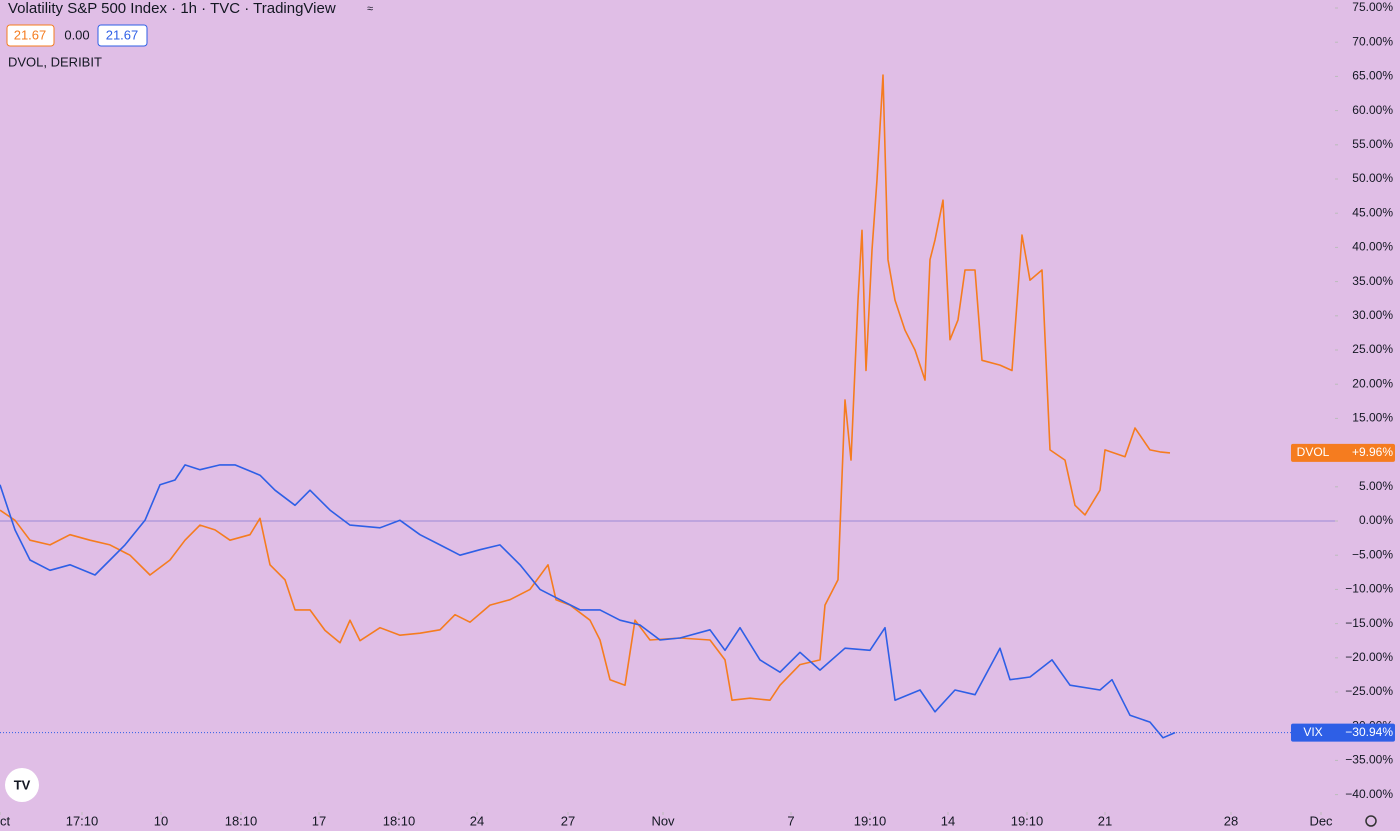 The height and width of the screenshot is (831, 1400). I want to click on legend-entry: DVOL, so click(1313, 452).